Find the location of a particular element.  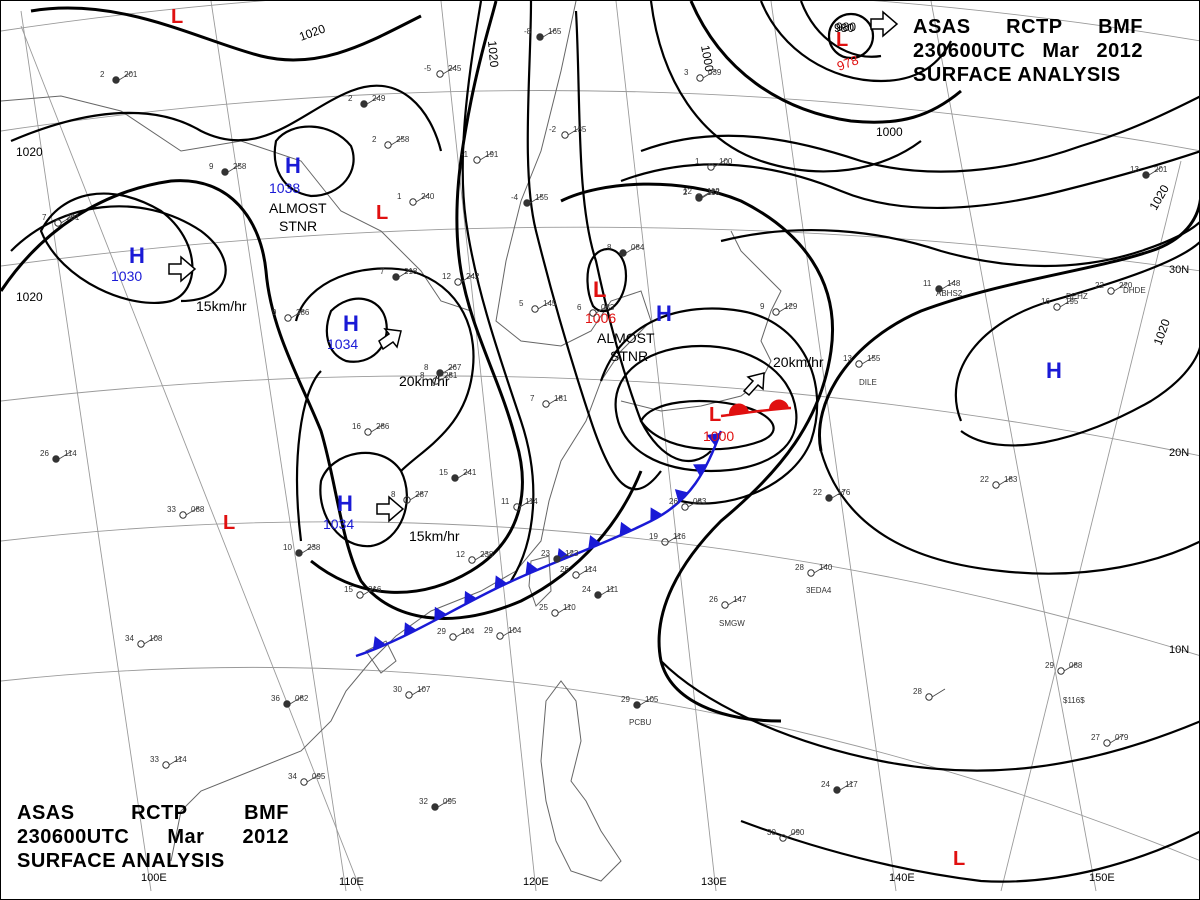

parallel-50n is located at coordinates (600, 21).